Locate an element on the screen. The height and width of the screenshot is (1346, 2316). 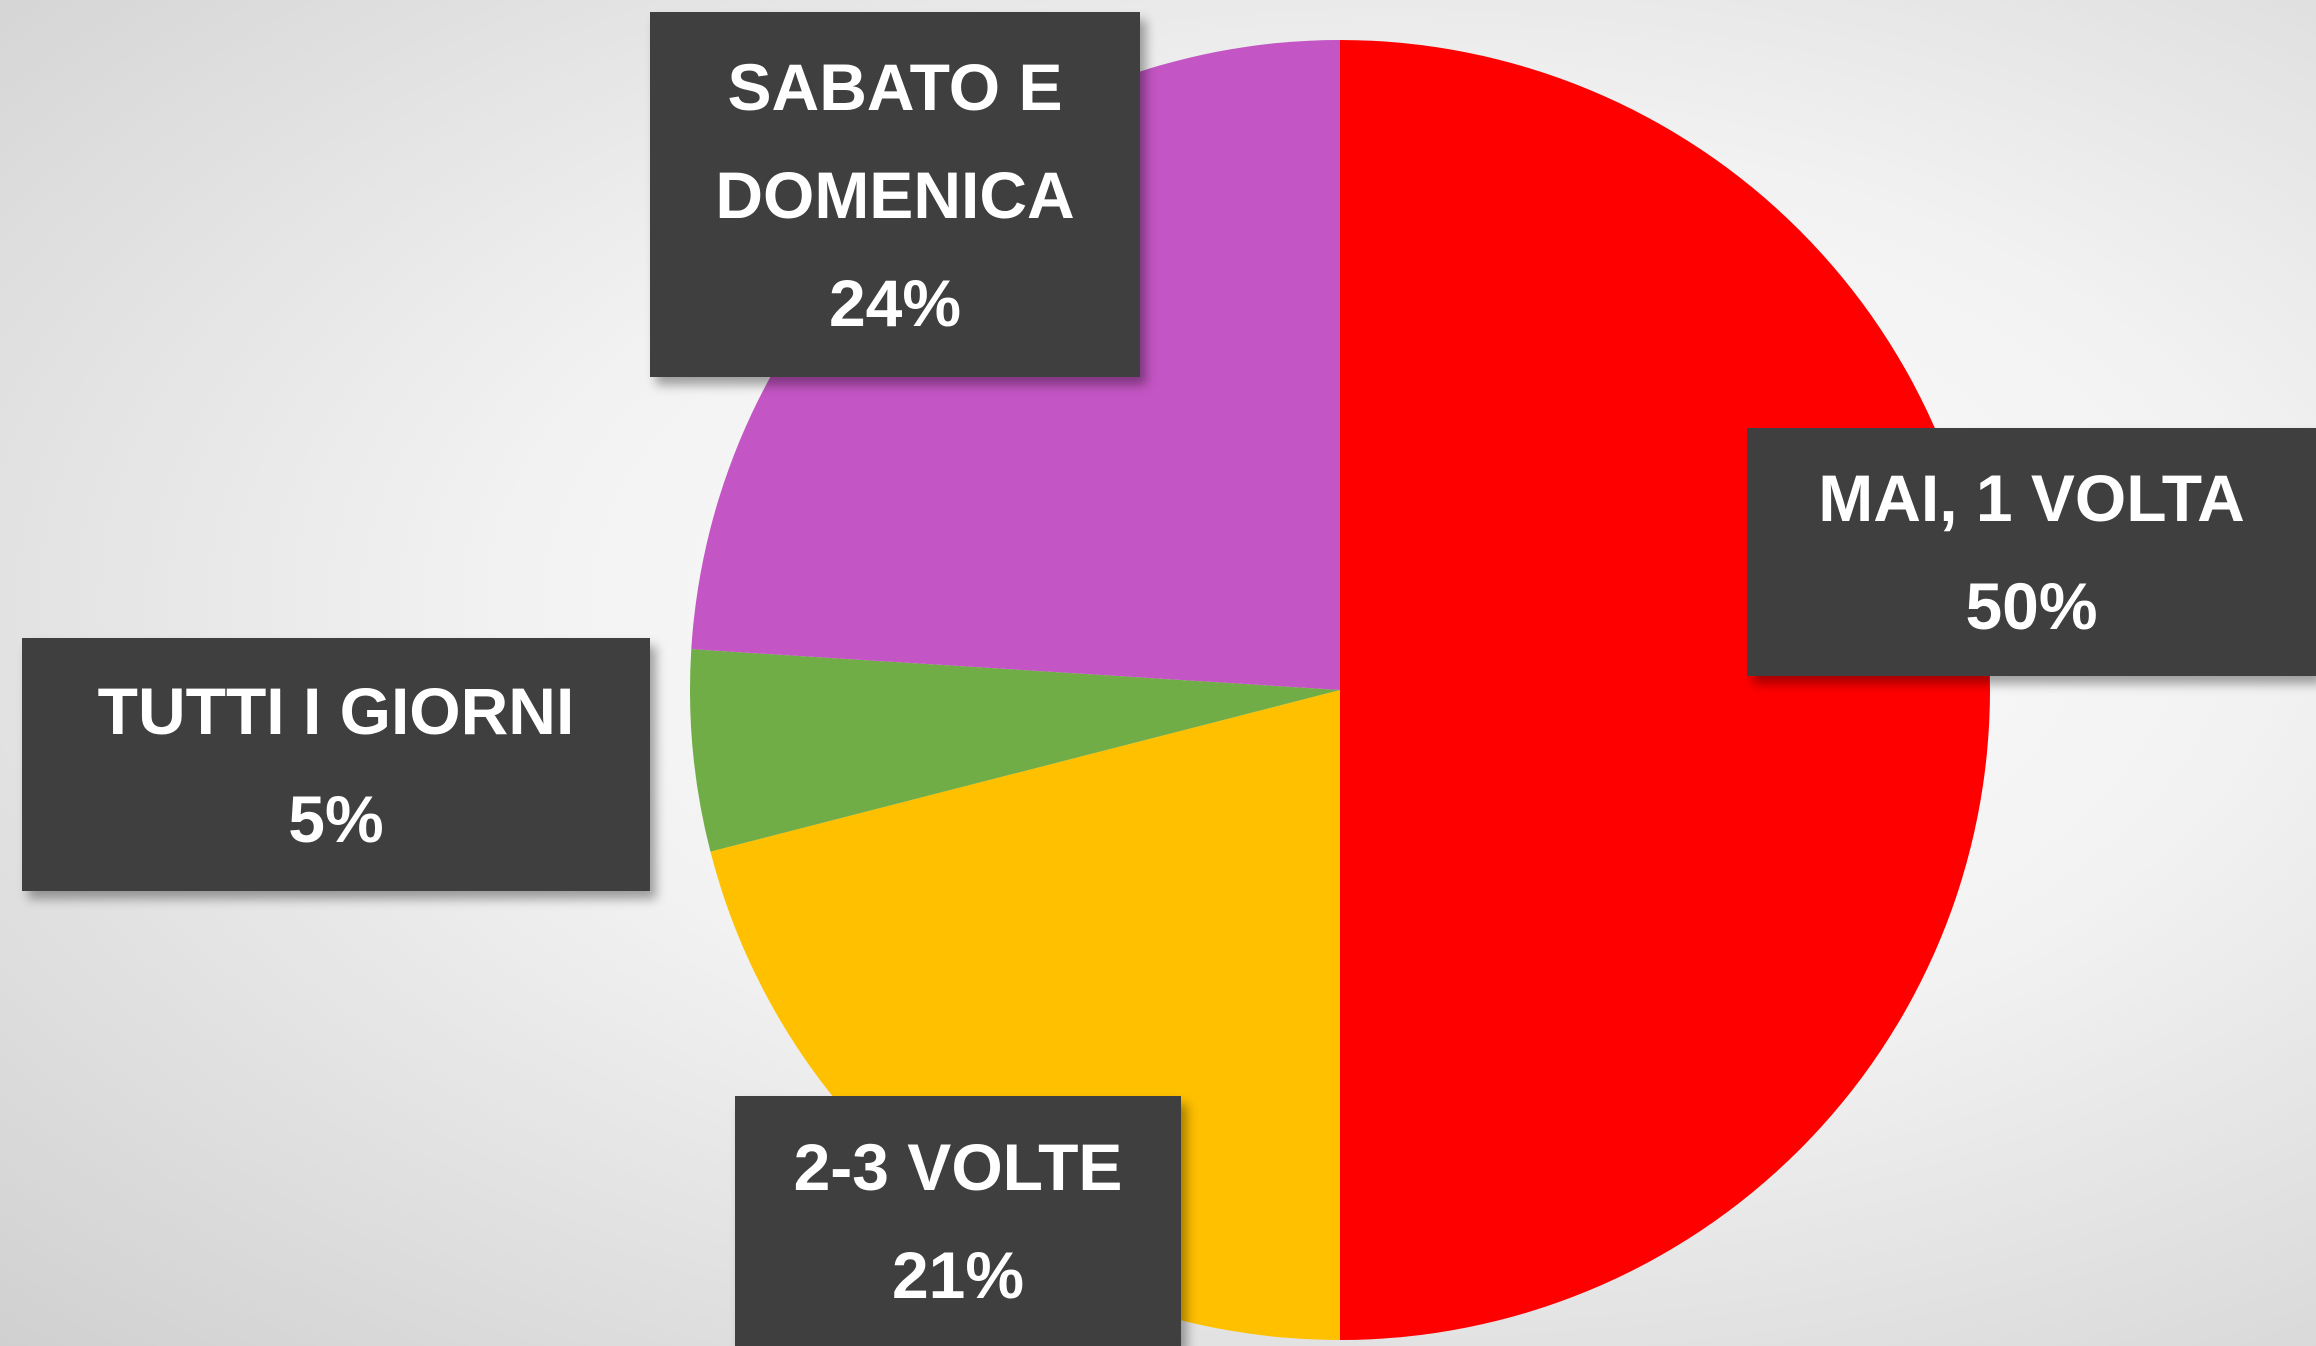
data-label: SABATO E DOMENICA 24% is located at coordinates (895, 194).